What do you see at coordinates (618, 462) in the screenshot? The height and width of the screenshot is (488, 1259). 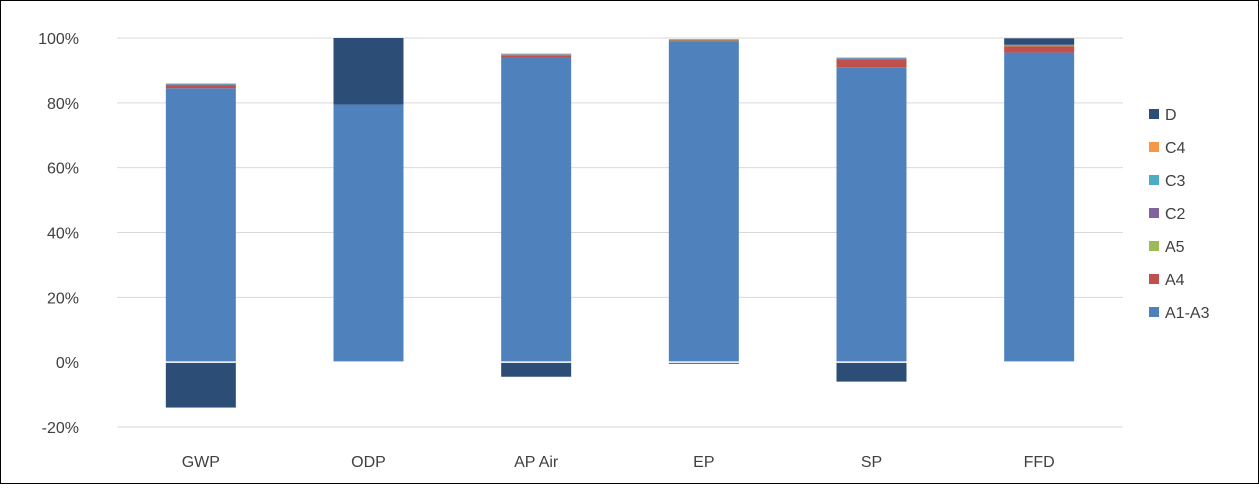 I see `x-axis-tick-labels: GWP ODP AP Air EP SP FFD` at bounding box center [618, 462].